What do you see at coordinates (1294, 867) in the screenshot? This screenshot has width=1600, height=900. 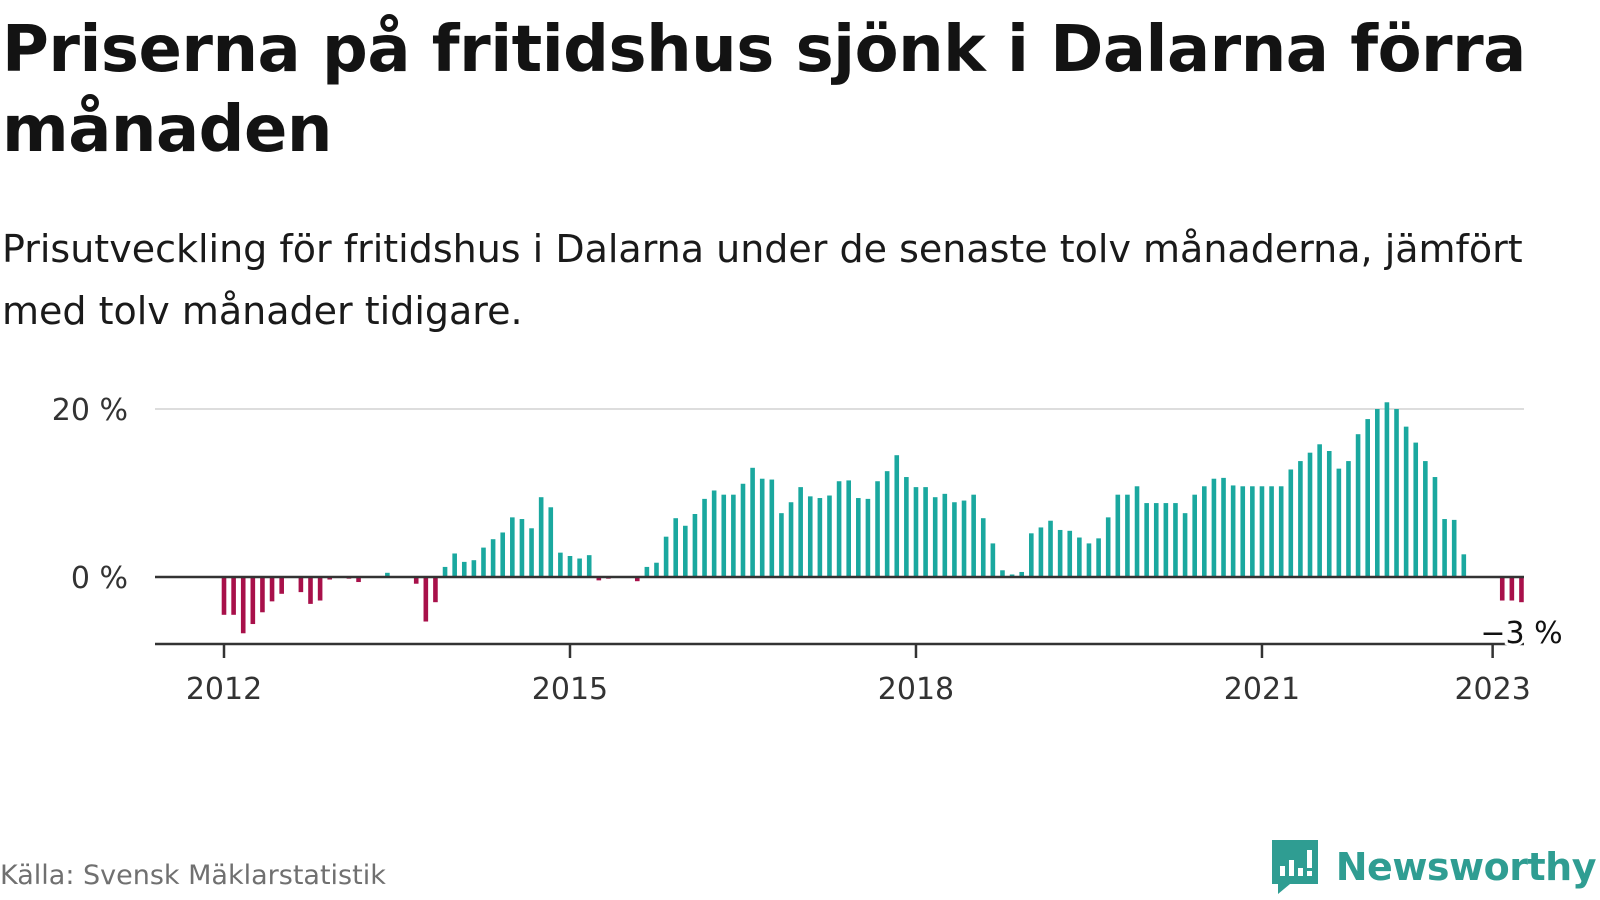 I see `newsworthy-icon` at bounding box center [1294, 867].